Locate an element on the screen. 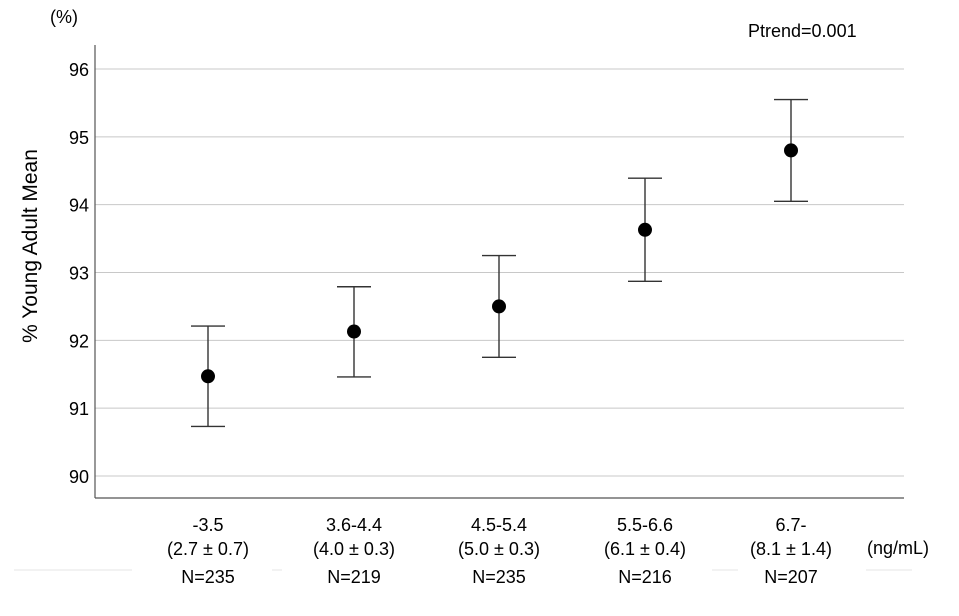  category-mean-sd-label: (6.1 ± 0.4) is located at coordinates (645, 549).